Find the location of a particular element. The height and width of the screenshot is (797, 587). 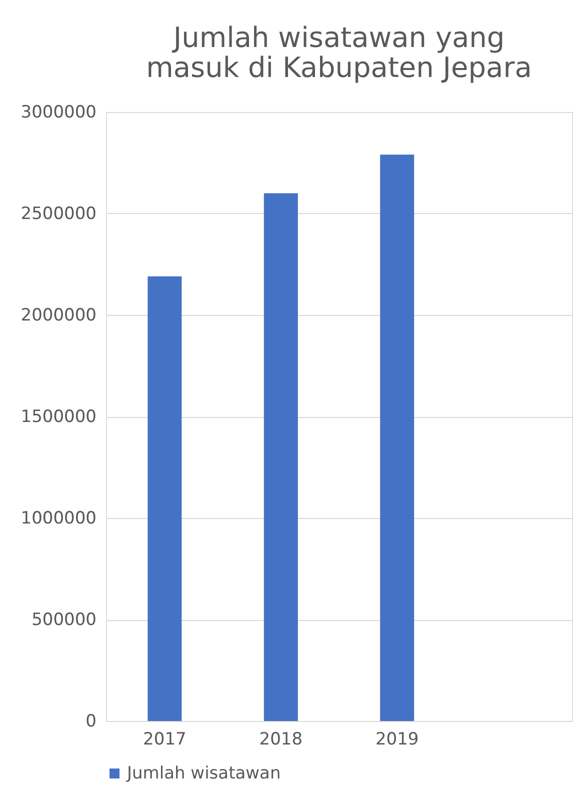

x-tick-label: 2019 is located at coordinates (397, 740).